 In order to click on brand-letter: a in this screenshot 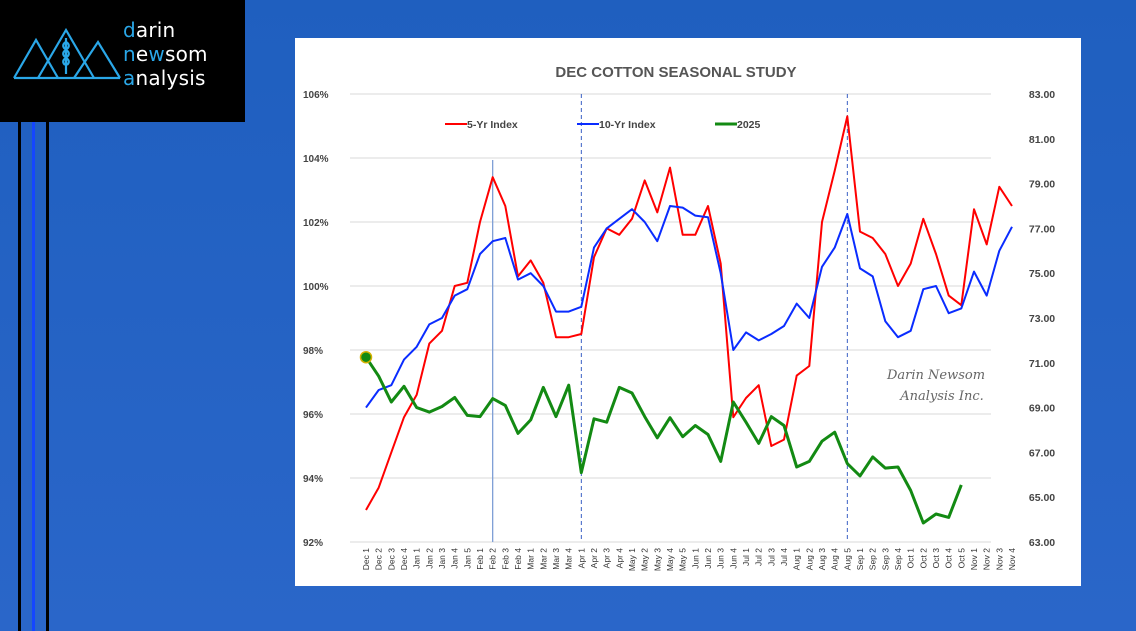, I will do `click(129, 78)`.